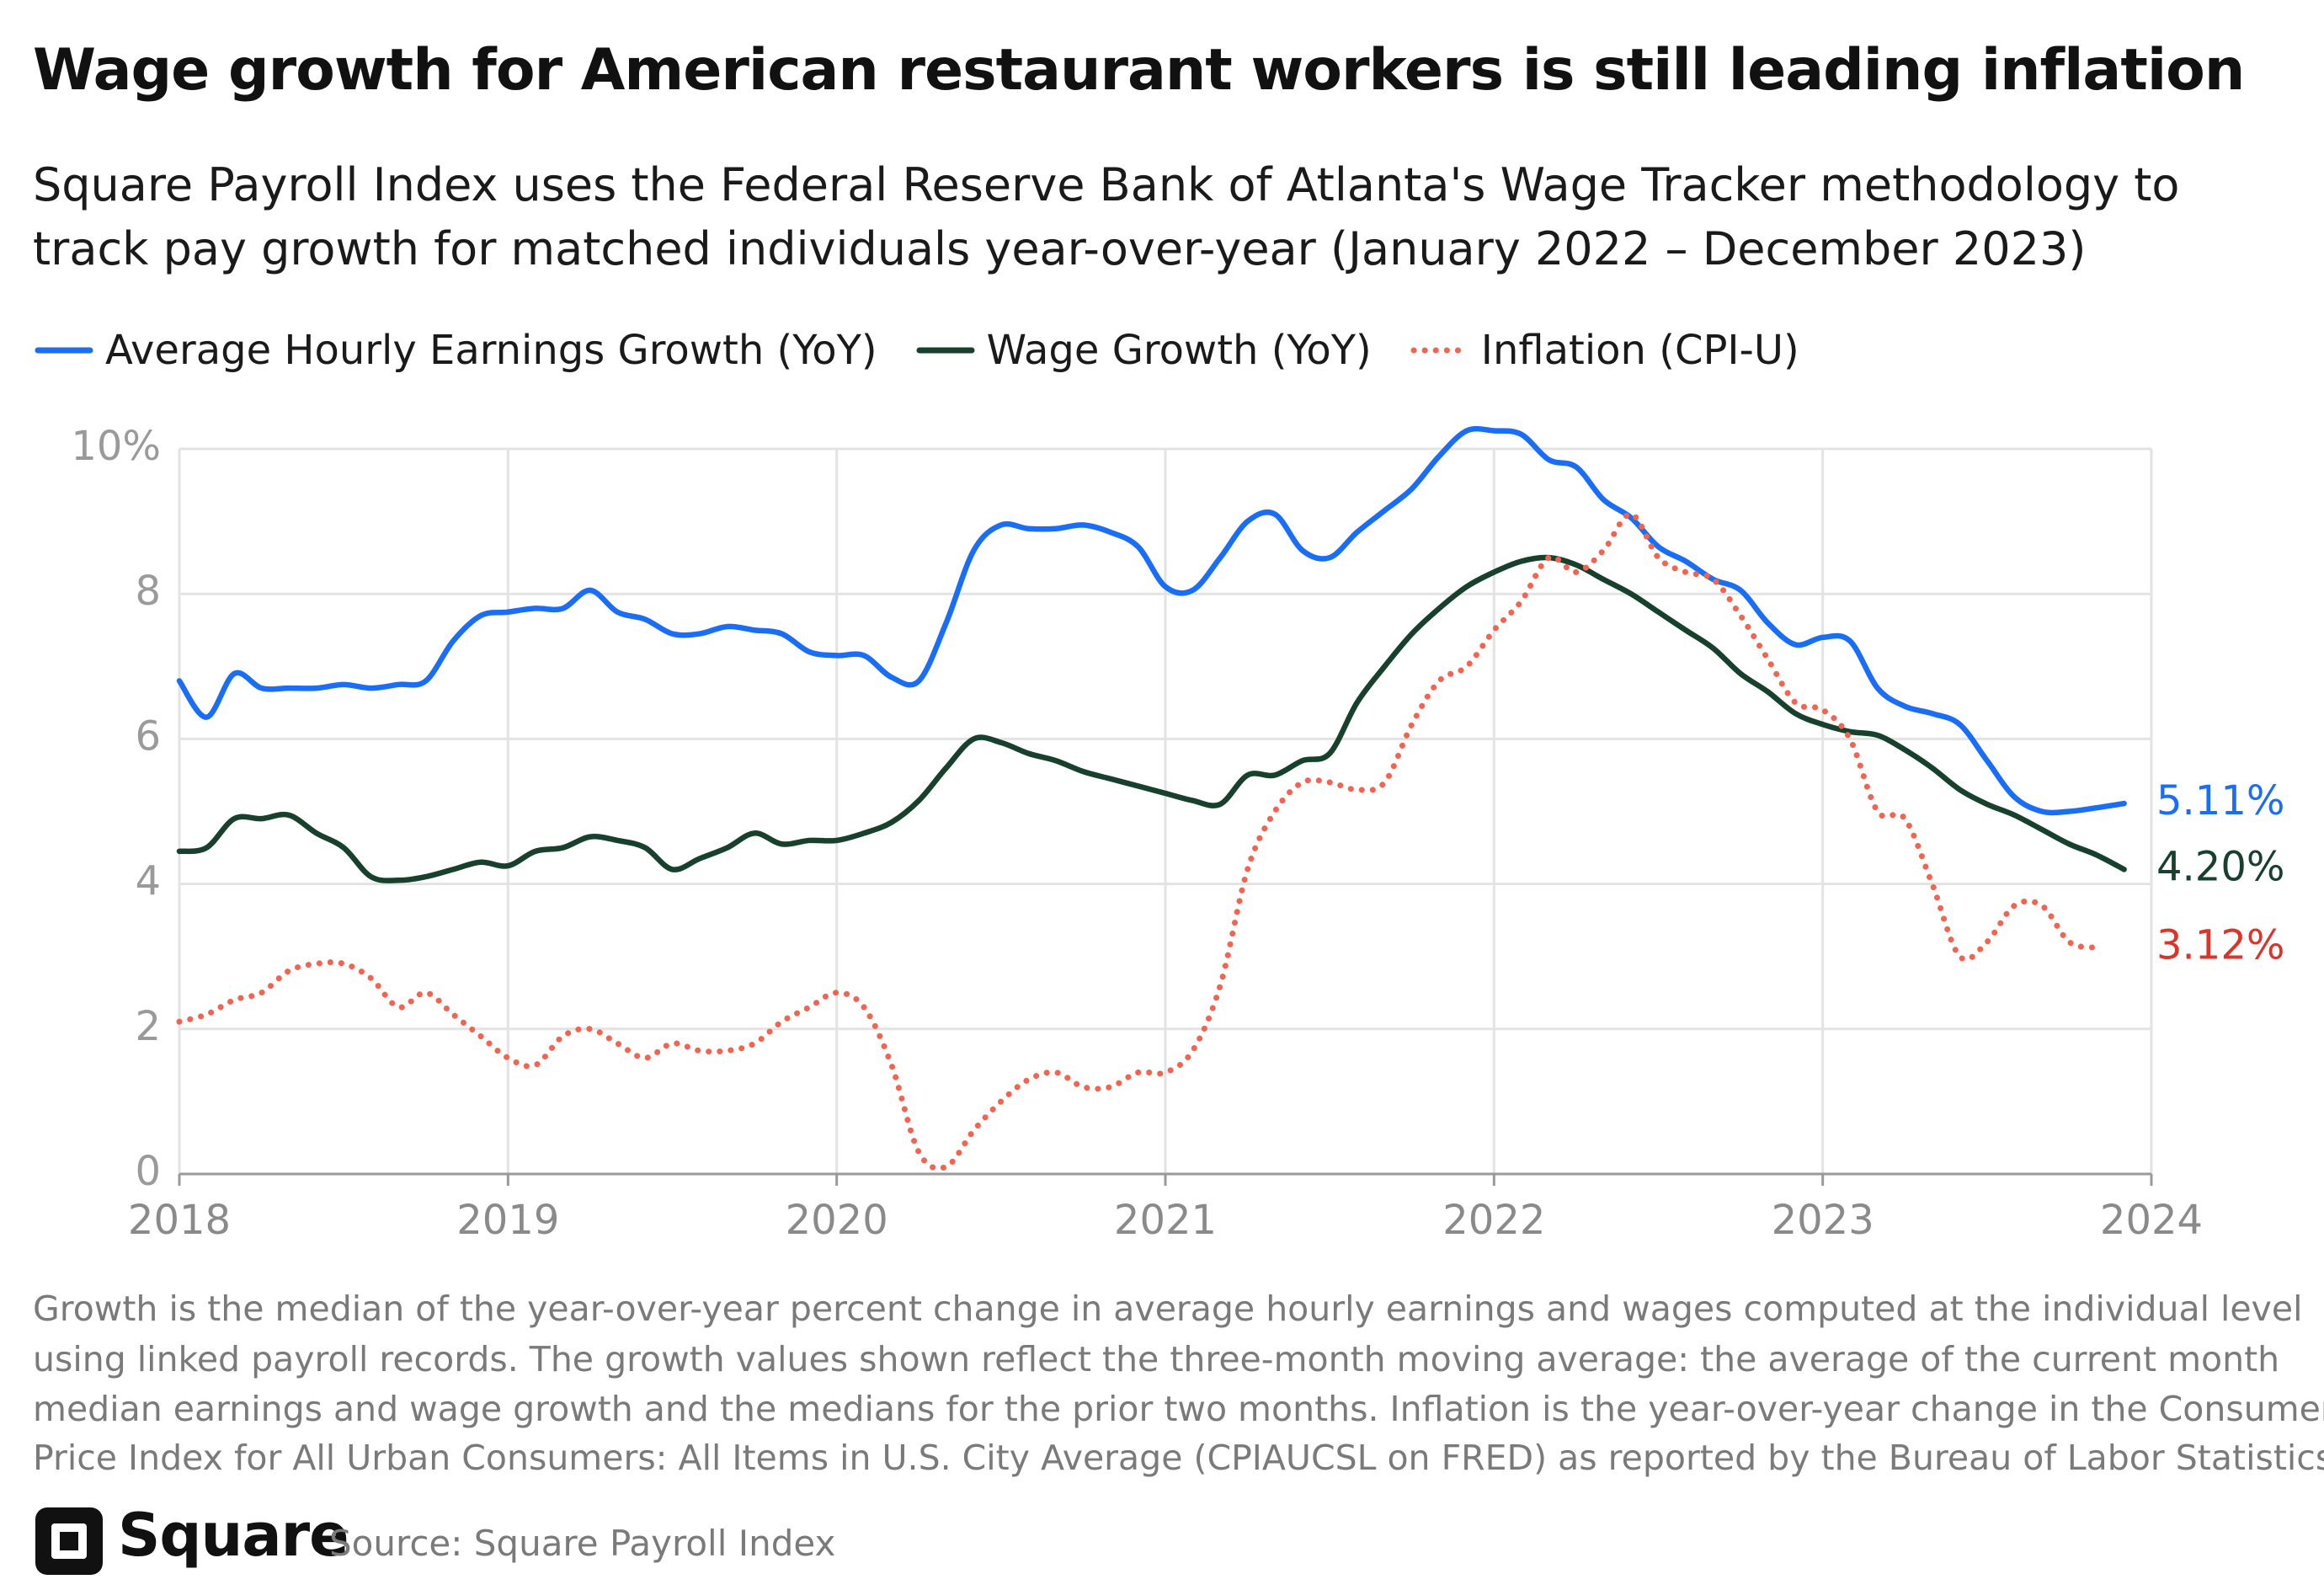 This screenshot has width=2324, height=1590. Describe the element at coordinates (116, 446) in the screenshot. I see `y-tick-label: 10%` at that location.